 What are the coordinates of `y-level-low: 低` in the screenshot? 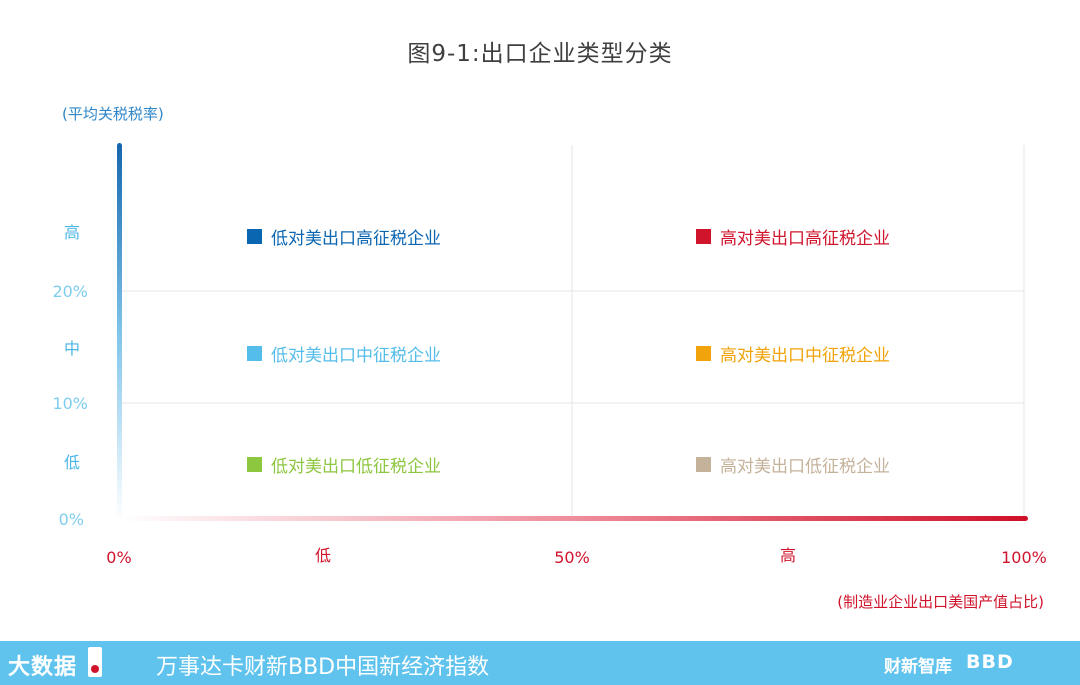 It's located at (72, 462).